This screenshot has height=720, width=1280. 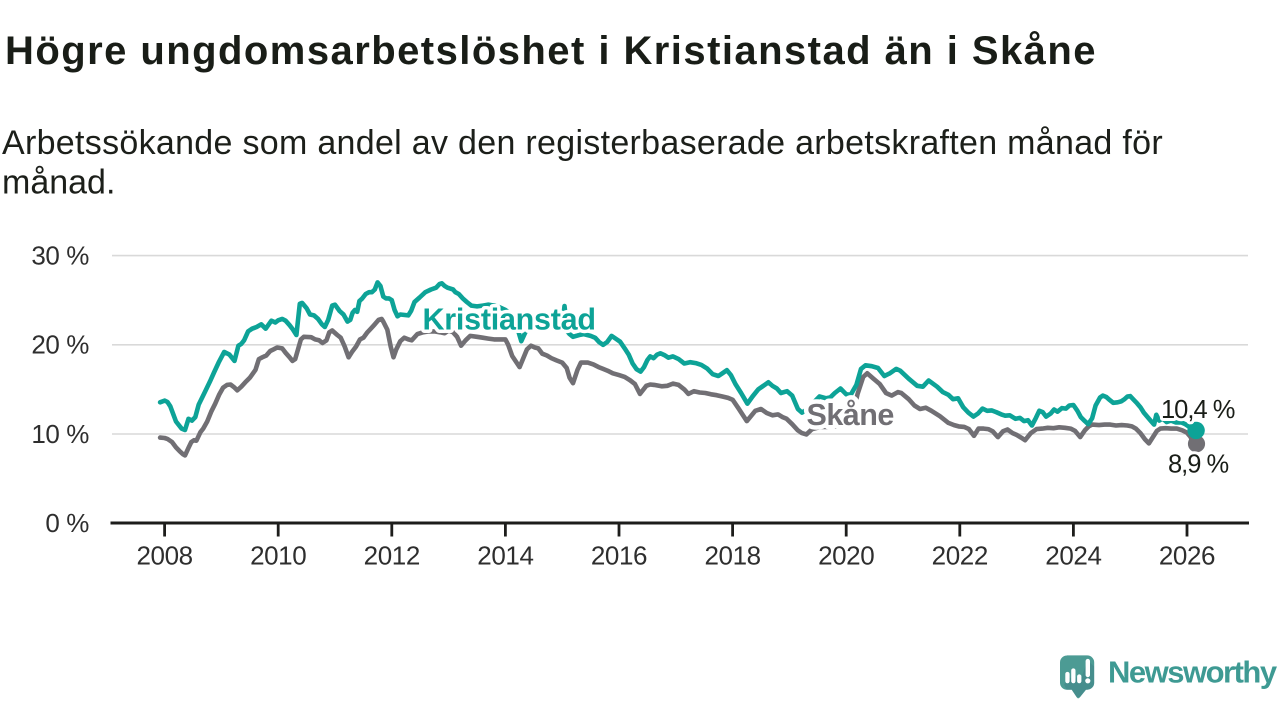 I want to click on svg-text: 2024, so click(x=1073, y=556).